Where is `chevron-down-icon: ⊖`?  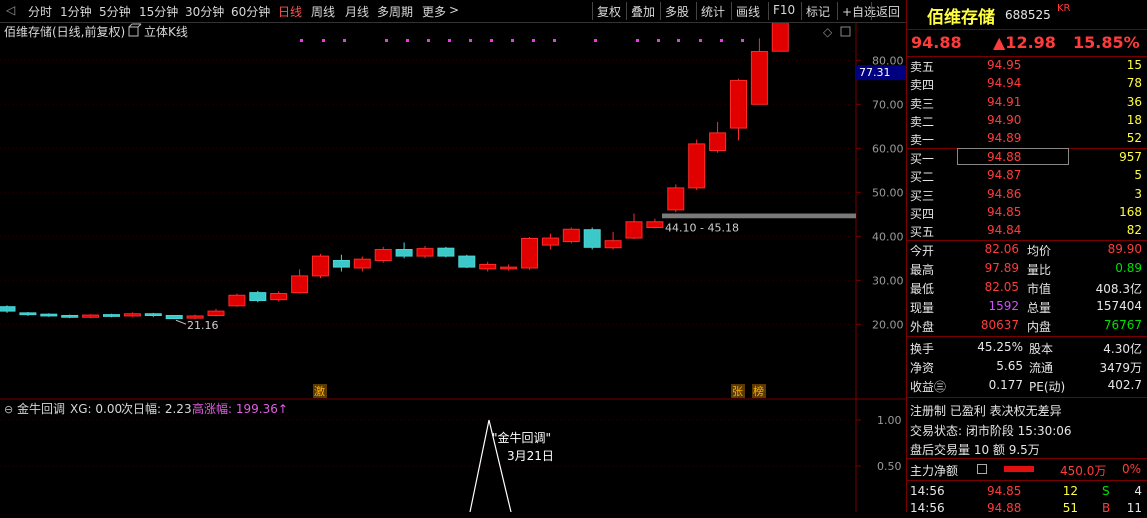 chevron-down-icon: ⊖ is located at coordinates (8, 409).